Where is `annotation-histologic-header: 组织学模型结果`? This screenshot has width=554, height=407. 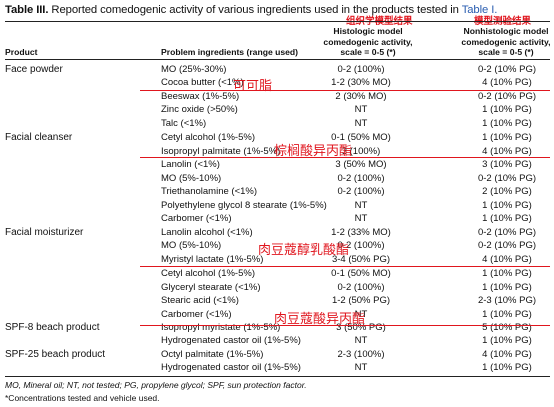 annotation-histologic-header: 组织学模型结果 is located at coordinates (379, 21).